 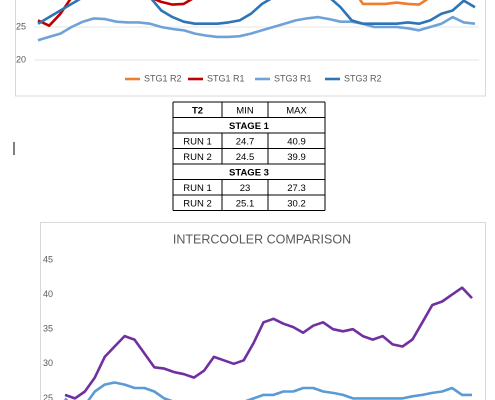 I want to click on table-cell: 40.9, so click(x=296, y=141).